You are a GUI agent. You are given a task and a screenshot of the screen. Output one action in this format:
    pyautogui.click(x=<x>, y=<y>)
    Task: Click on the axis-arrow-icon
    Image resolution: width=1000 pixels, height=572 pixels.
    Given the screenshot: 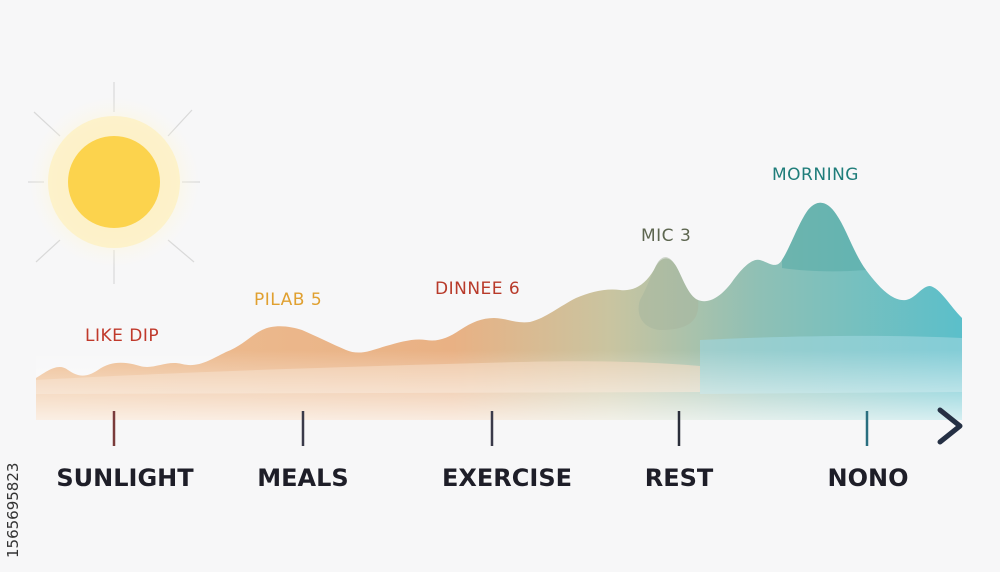 What is the action you would take?
    pyautogui.click(x=950, y=426)
    